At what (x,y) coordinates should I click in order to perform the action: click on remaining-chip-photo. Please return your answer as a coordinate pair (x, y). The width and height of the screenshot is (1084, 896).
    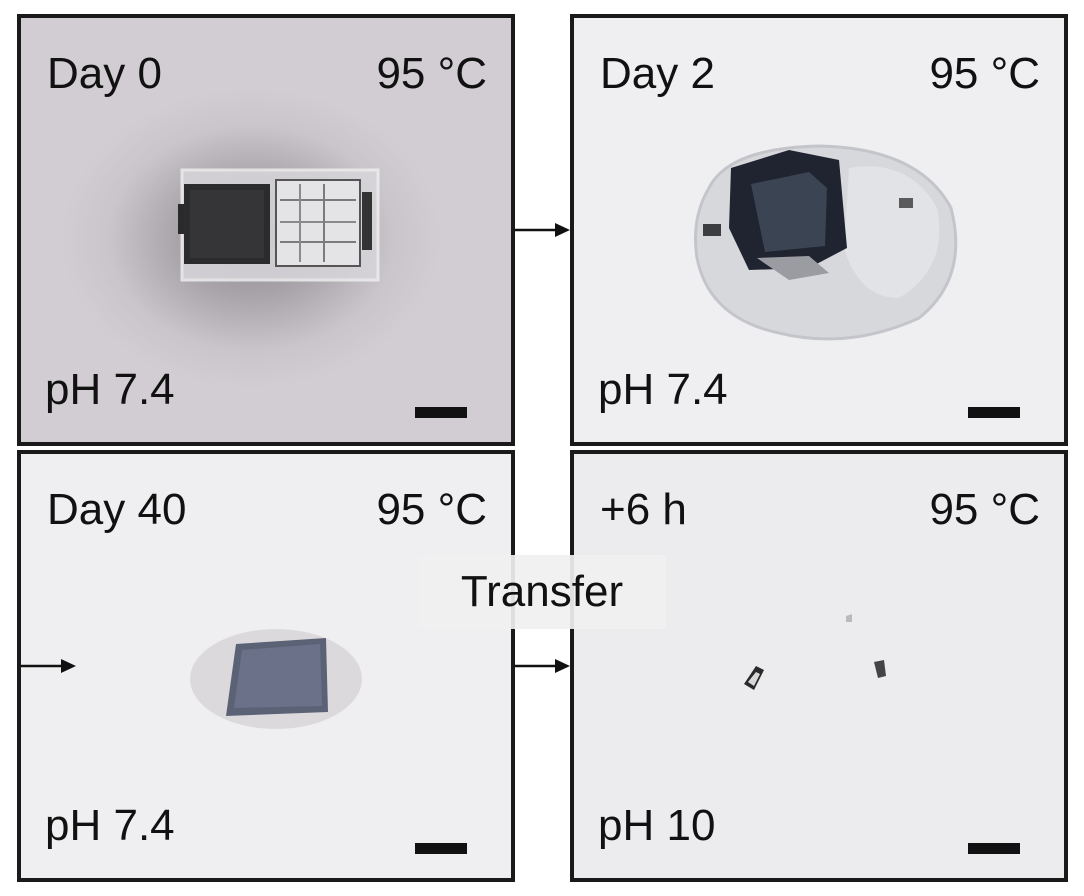
    Looking at the image, I should click on (276, 679).